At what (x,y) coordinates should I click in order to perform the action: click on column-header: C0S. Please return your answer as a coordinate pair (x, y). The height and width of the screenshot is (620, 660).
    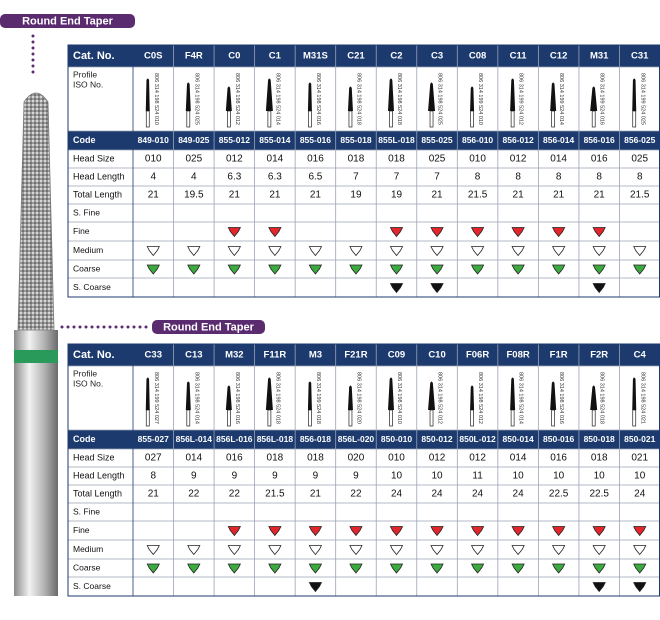
    Looking at the image, I should click on (153, 56).